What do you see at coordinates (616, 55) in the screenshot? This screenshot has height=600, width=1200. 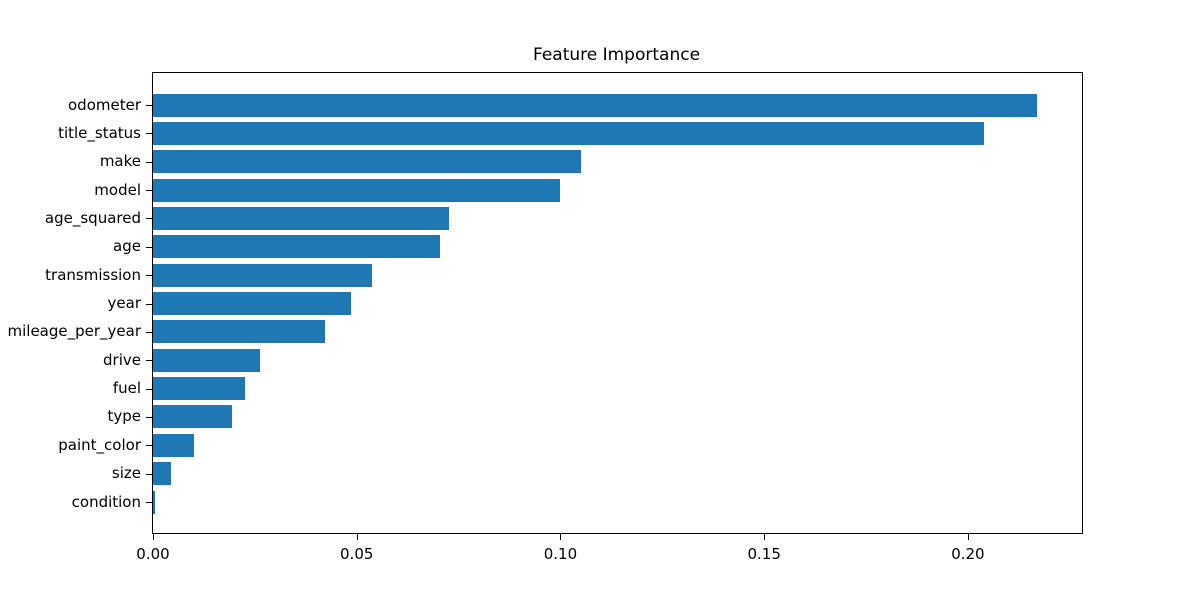 I see `chart-title: Feature Importance` at bounding box center [616, 55].